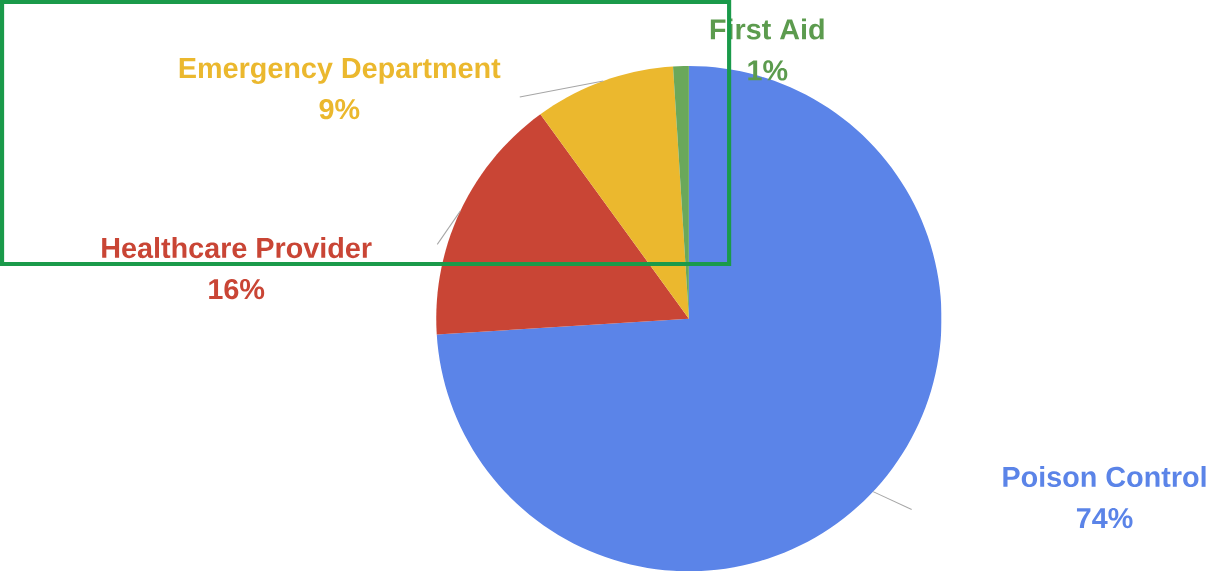  What do you see at coordinates (237, 289) in the screenshot?
I see `data-label: 16%` at bounding box center [237, 289].